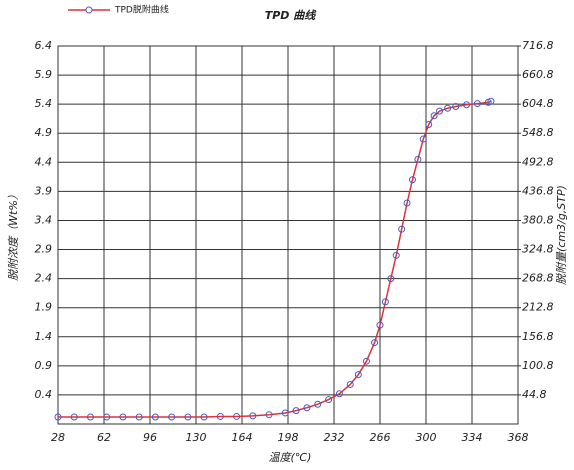  I want to click on y-tick-label: 0.9, so click(44, 365).